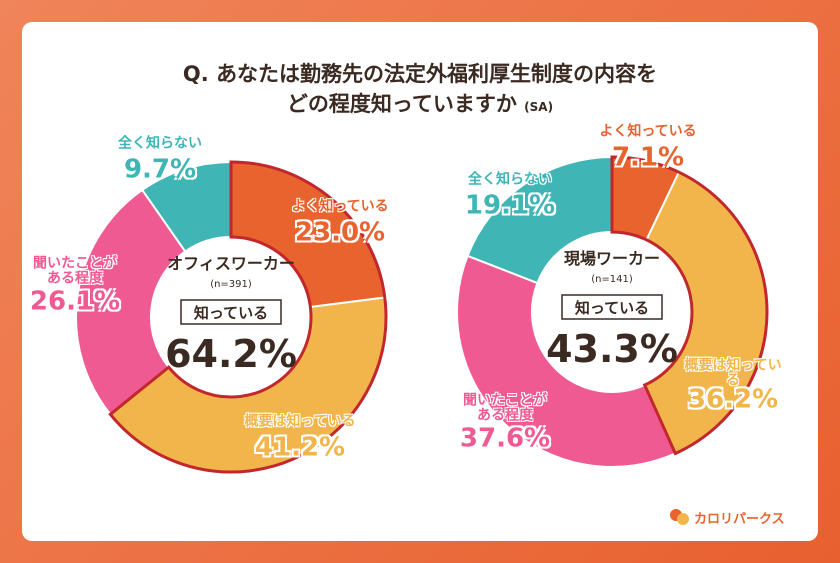  I want to click on value-label: 19.1%, so click(510, 205).